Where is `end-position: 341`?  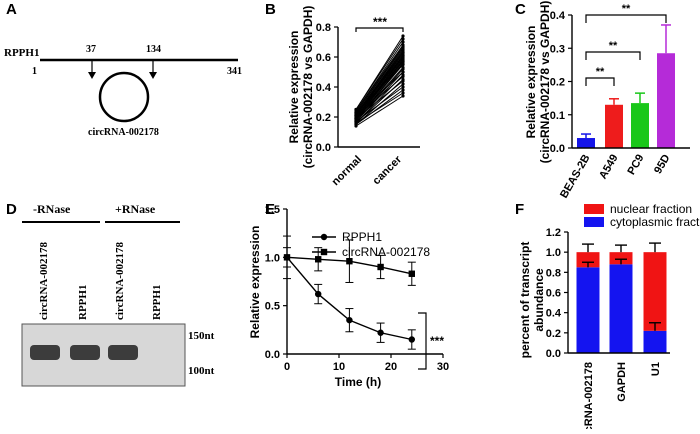
end-position: 341 is located at coordinates (234, 71).